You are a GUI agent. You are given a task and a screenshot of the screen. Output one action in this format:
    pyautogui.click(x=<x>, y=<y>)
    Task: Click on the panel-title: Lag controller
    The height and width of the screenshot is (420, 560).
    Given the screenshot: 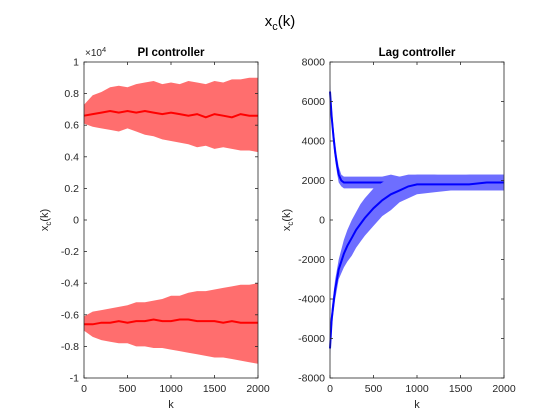 What is the action you would take?
    pyautogui.click(x=417, y=53)
    